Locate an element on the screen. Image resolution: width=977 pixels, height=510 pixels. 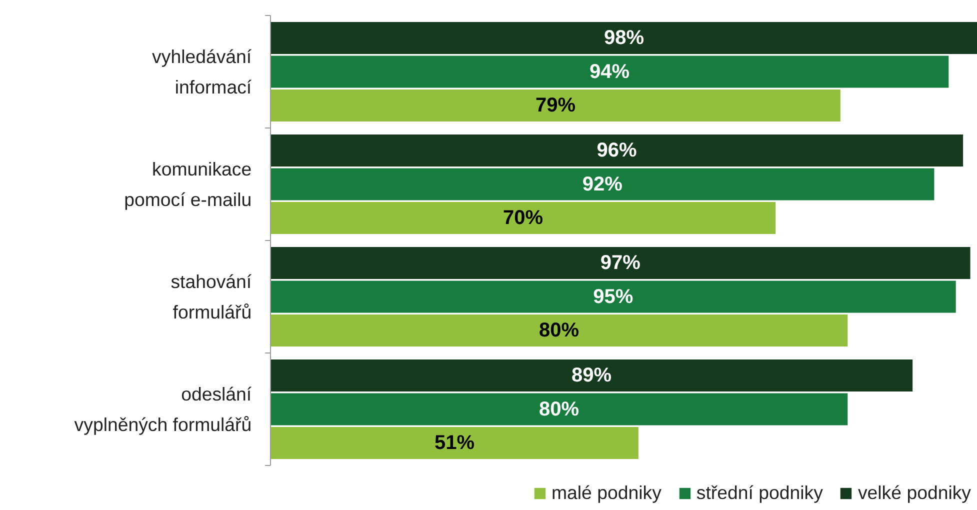
y-tick-label: odeslání vyplněných formulářů is located at coordinates (163, 409).